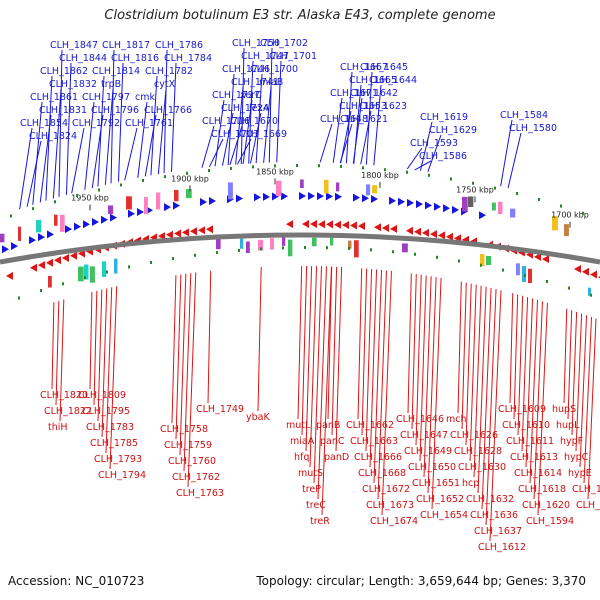 This screenshot has width=600, height=600. What do you see at coordinates (196, 477) in the screenshot?
I see `bottom-gene-label: CLH_1762` at bounding box center [196, 477].